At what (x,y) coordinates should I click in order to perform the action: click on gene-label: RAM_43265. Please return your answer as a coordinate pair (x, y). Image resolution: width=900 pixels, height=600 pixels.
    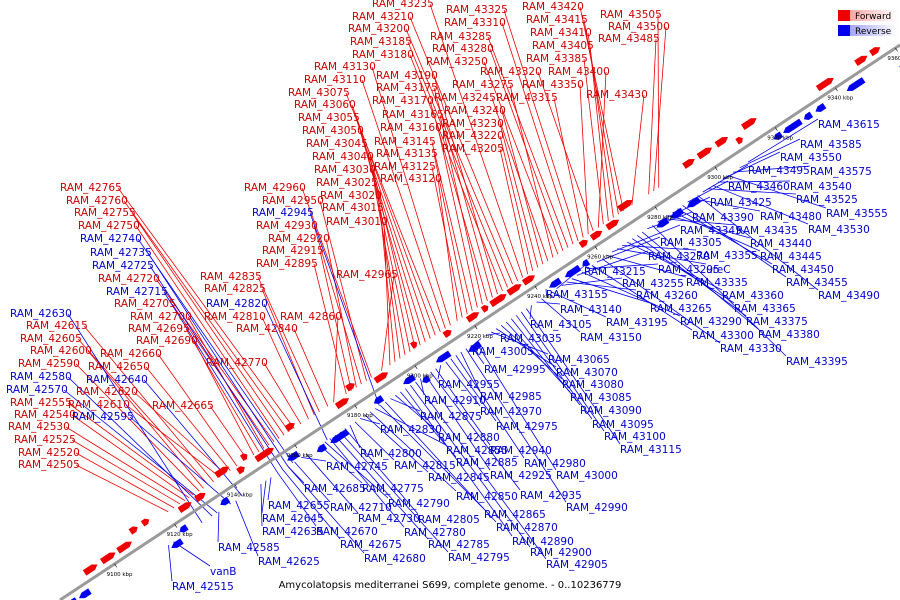
    Looking at the image, I should click on (681, 309).